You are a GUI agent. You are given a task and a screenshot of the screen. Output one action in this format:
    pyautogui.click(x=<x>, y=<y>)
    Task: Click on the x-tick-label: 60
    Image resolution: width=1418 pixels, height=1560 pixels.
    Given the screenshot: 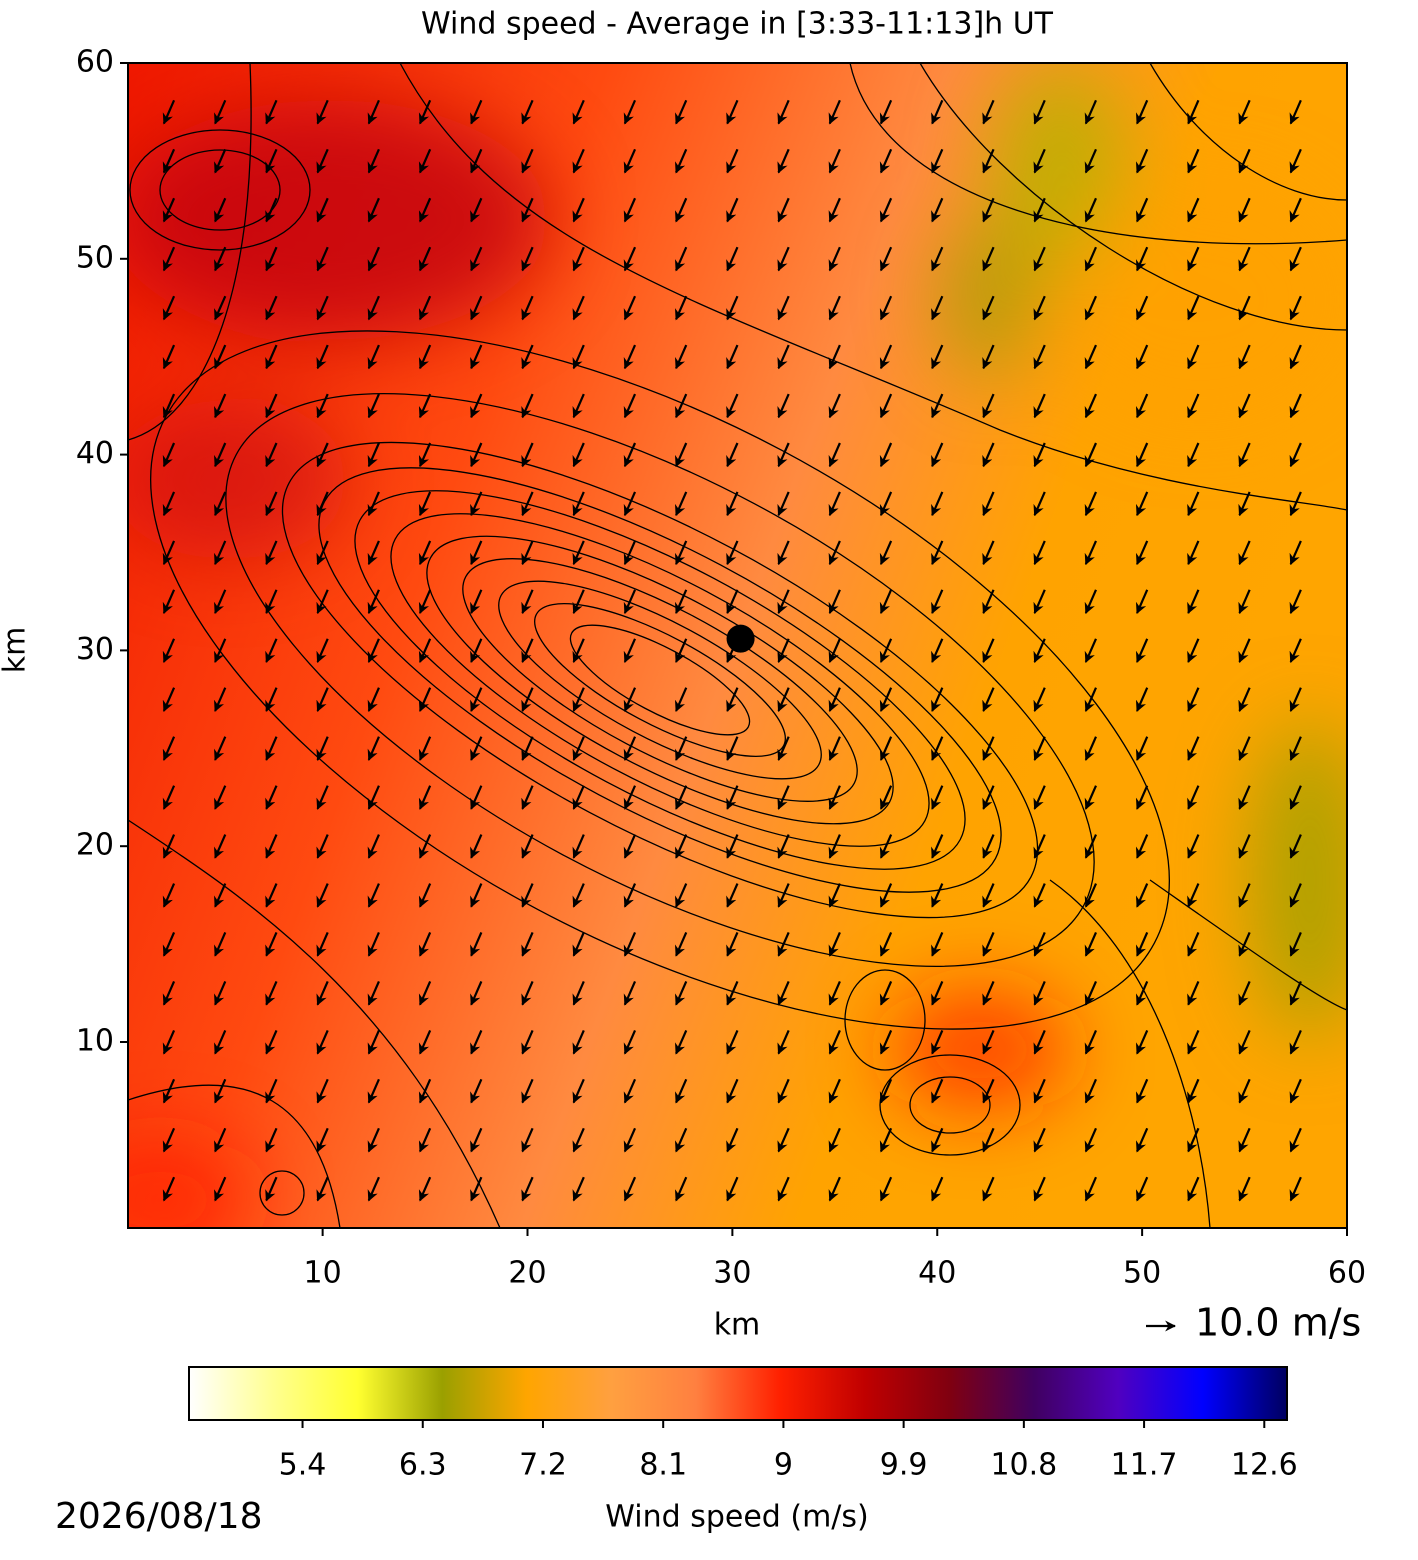 What is the action you would take?
    pyautogui.click(x=1347, y=1273)
    